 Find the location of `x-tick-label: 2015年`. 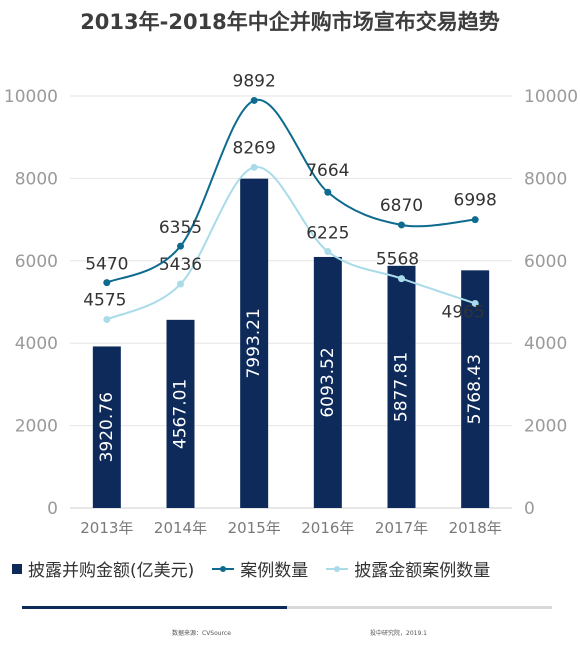

x-tick-label: 2015年 is located at coordinates (254, 528).